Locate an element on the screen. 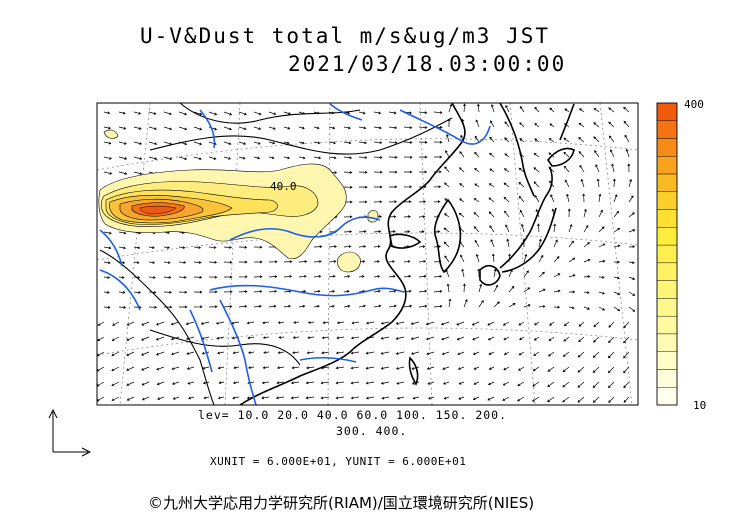  yangtze-river is located at coordinates (307, 290).